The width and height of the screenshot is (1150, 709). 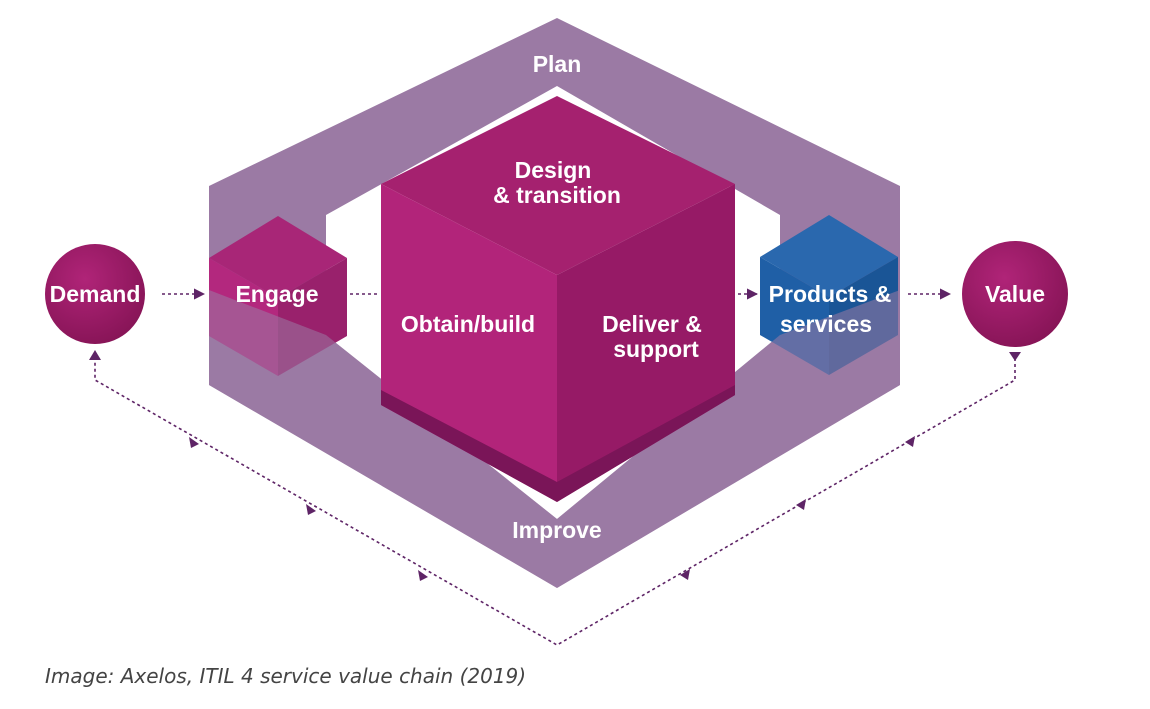 What do you see at coordinates (558, 443) in the screenshot?
I see `central-cube-bottom-band` at bounding box center [558, 443].